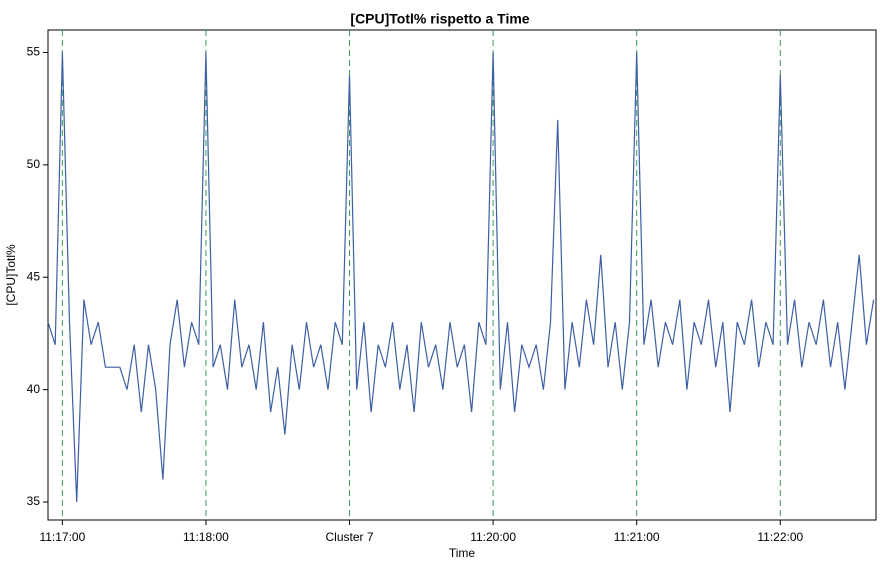 The image size is (880, 563). What do you see at coordinates (34, 164) in the screenshot?
I see `y-tick-label: 50` at bounding box center [34, 164].